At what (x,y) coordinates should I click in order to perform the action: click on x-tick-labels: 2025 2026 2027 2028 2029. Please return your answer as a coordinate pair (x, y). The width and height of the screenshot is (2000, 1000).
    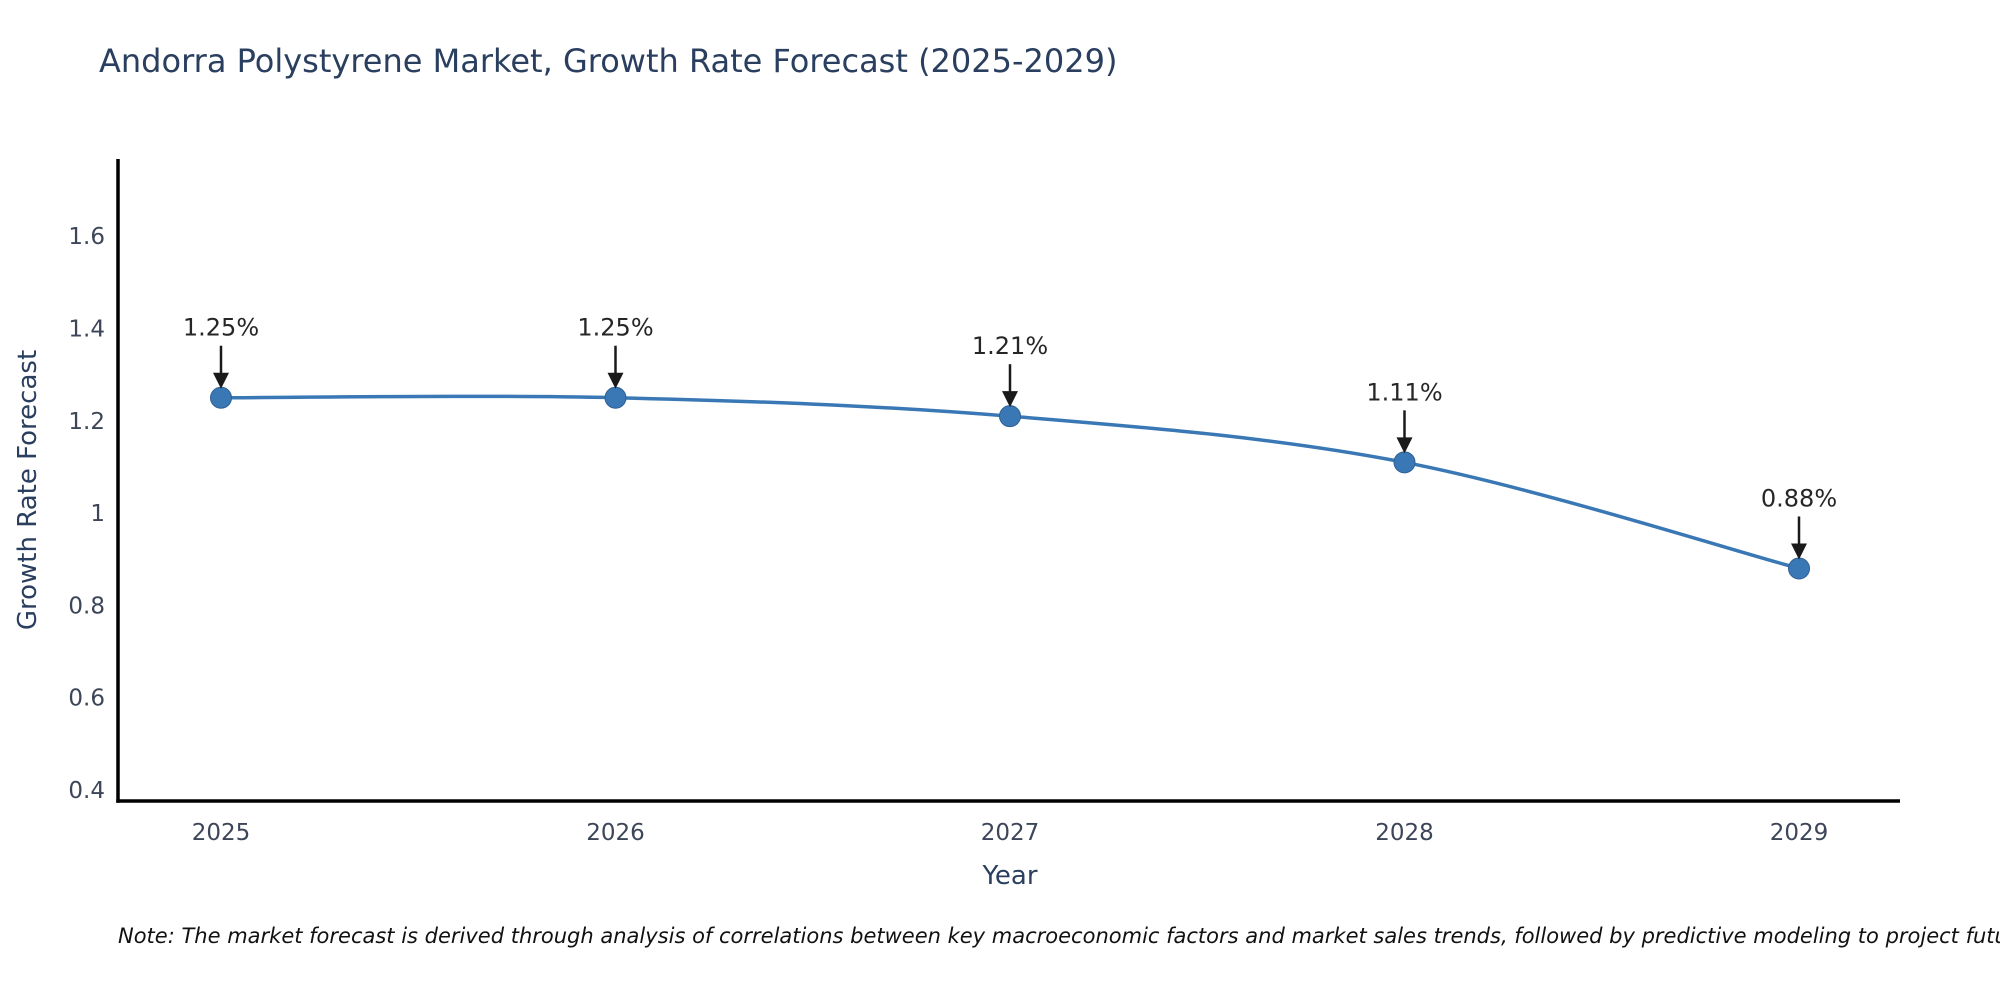
    Looking at the image, I should click on (1010, 833).